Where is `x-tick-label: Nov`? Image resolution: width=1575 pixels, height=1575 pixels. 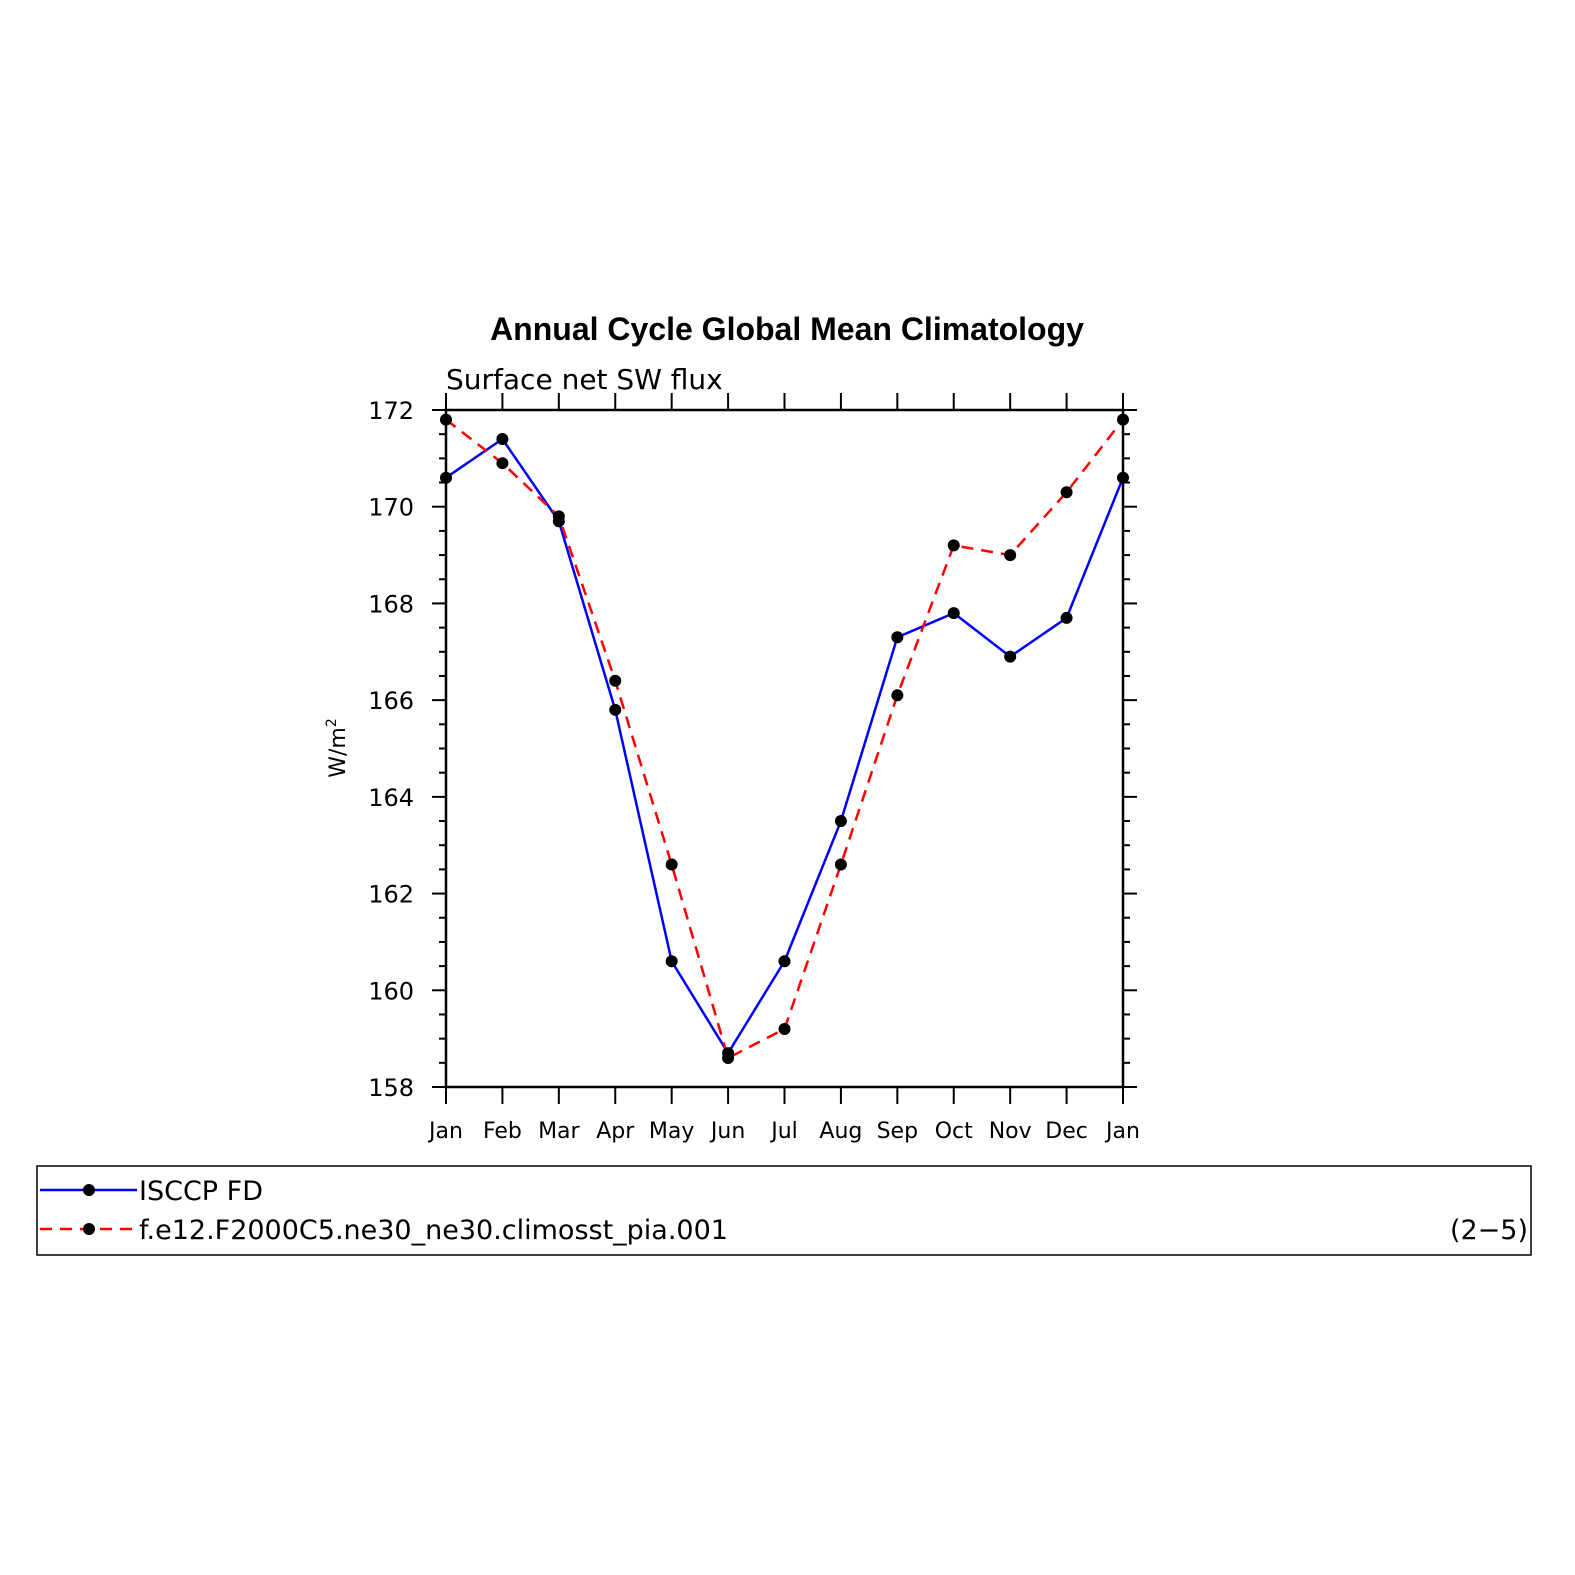
x-tick-label: Nov is located at coordinates (1010, 1131).